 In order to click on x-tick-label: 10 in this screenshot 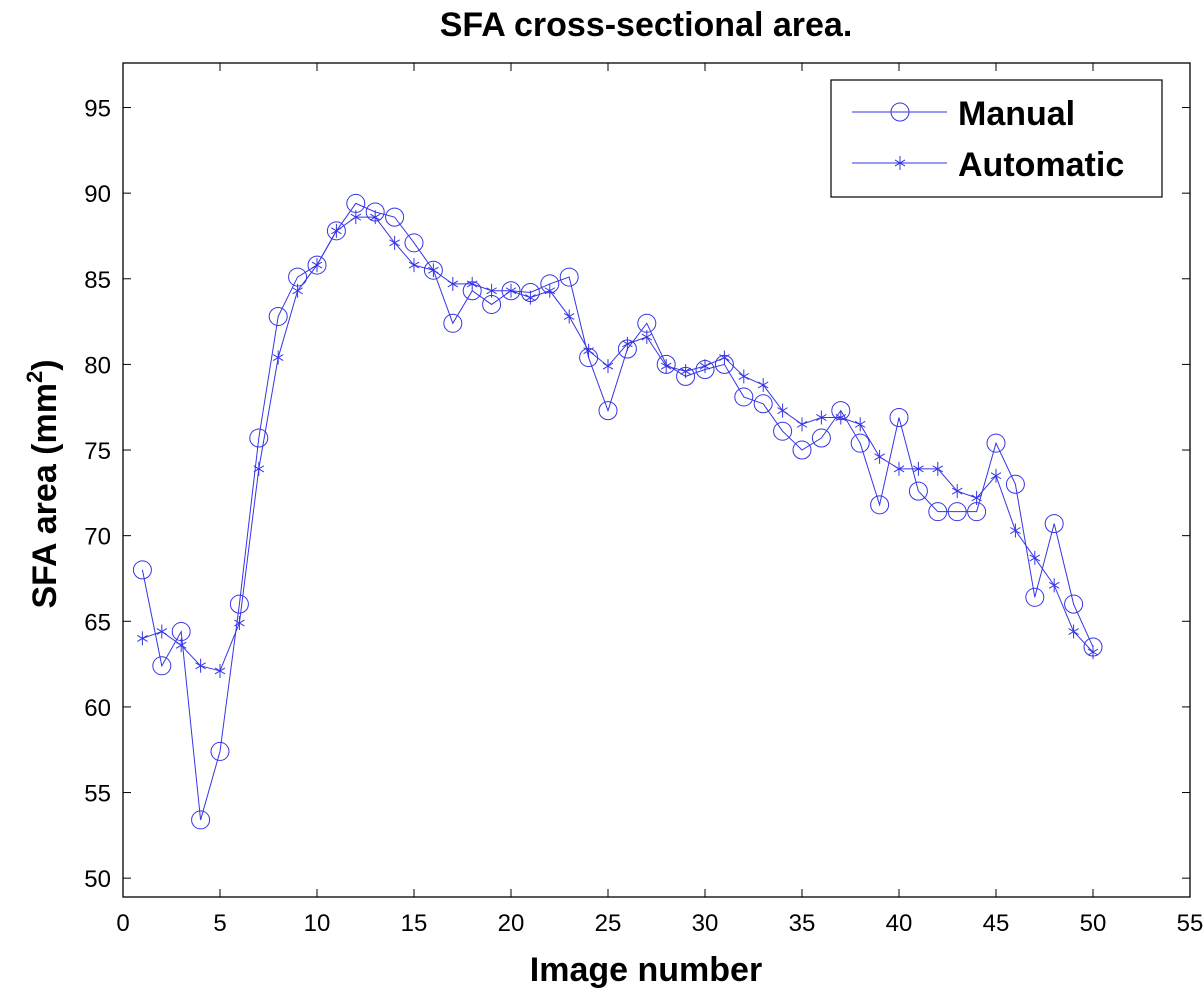, I will do `click(317, 923)`.